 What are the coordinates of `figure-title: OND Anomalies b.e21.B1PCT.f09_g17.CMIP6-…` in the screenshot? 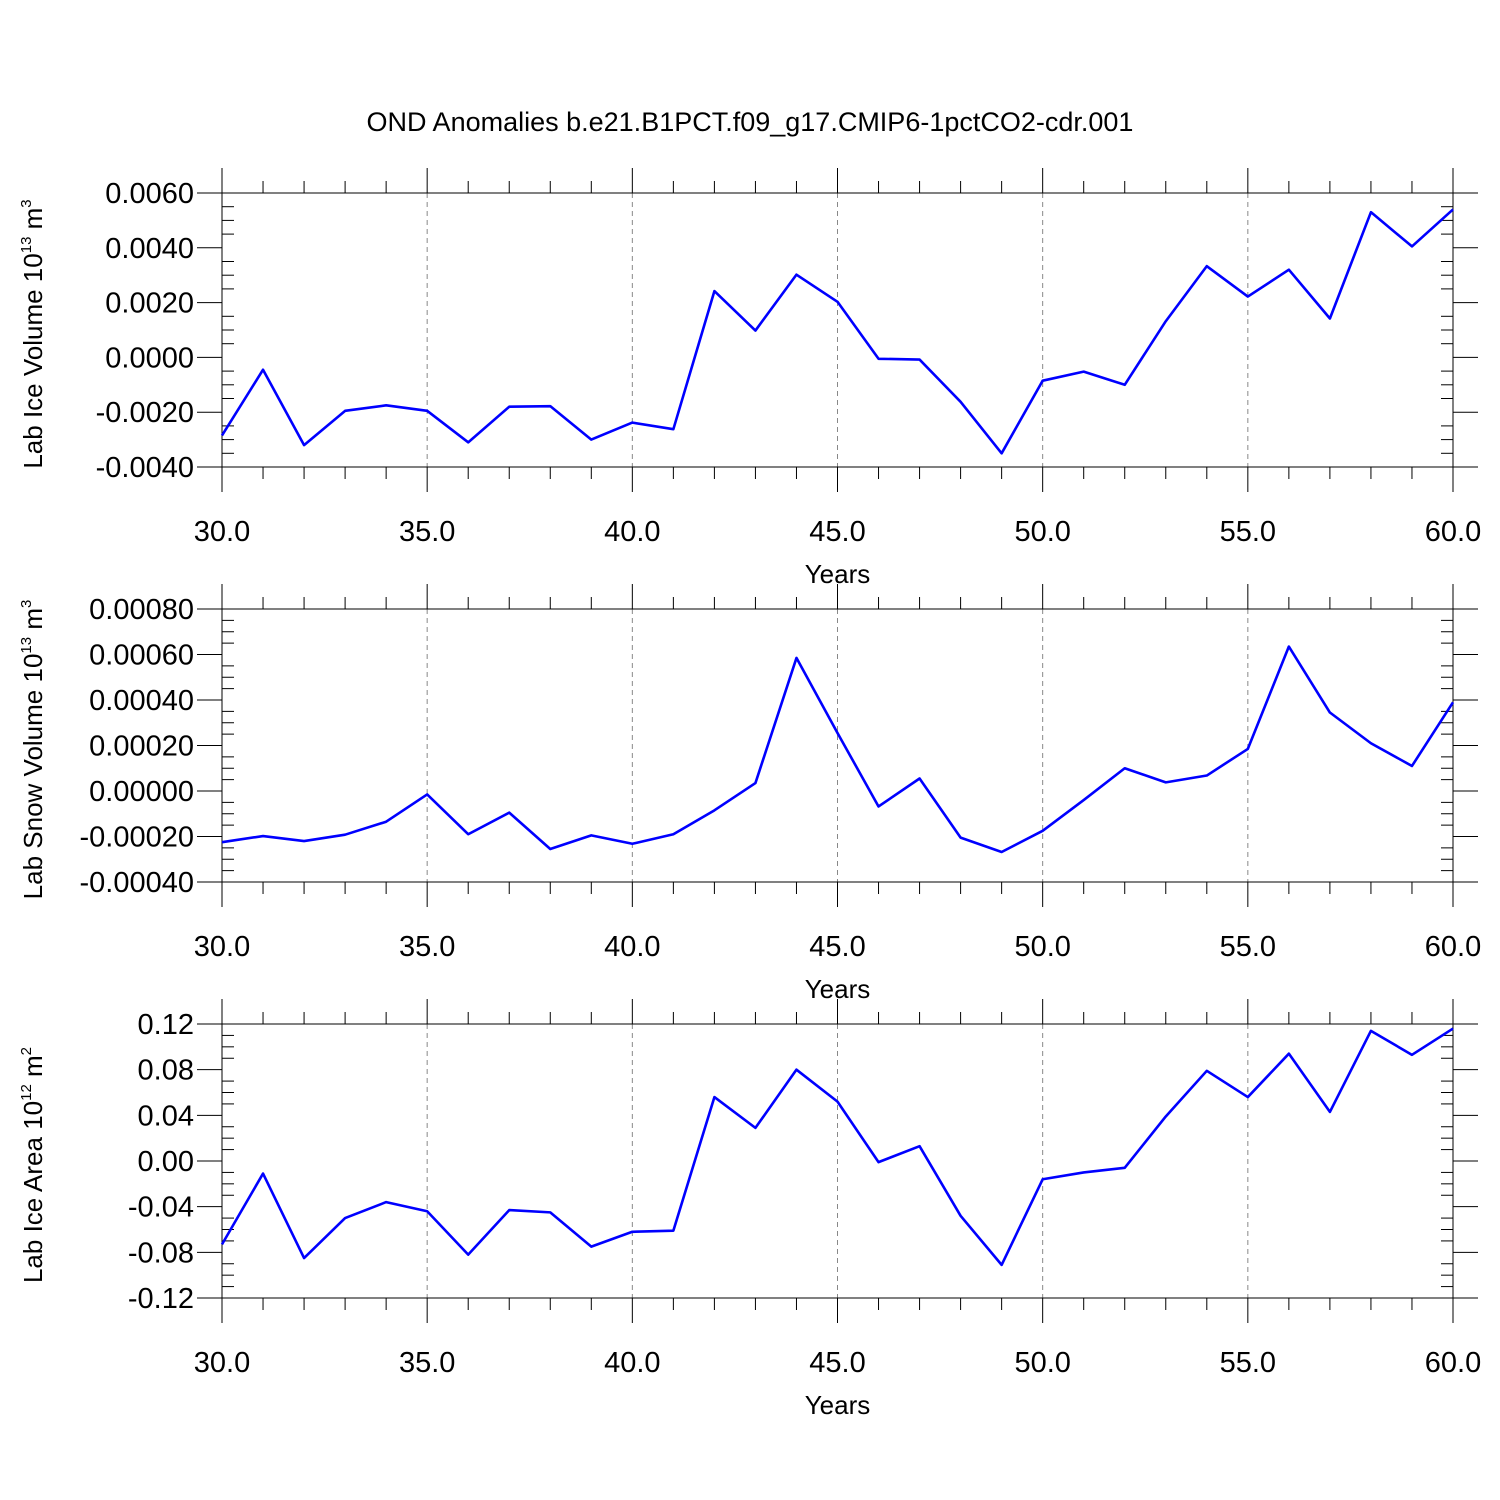 It's located at (750, 122).